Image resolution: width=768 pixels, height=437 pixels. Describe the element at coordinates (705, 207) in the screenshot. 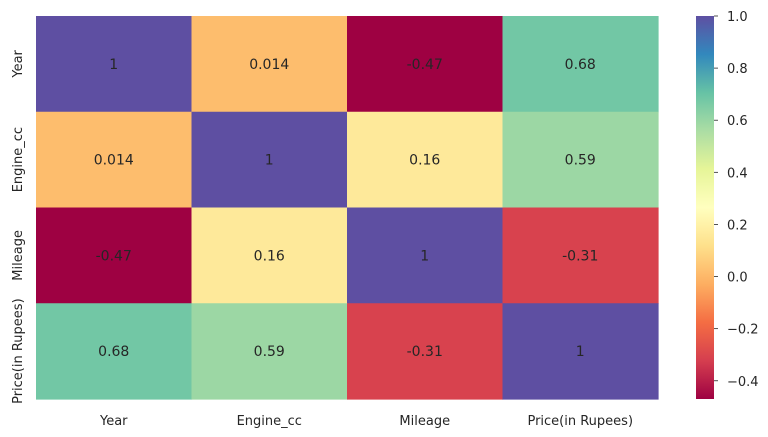

I see `colorbar` at that location.